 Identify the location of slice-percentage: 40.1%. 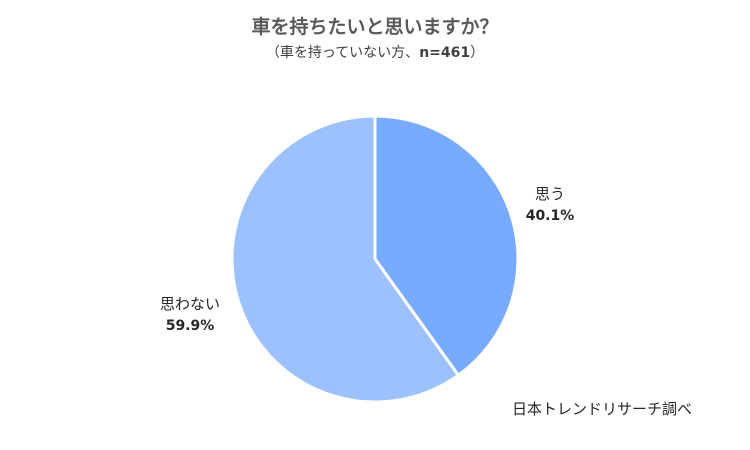
(550, 216).